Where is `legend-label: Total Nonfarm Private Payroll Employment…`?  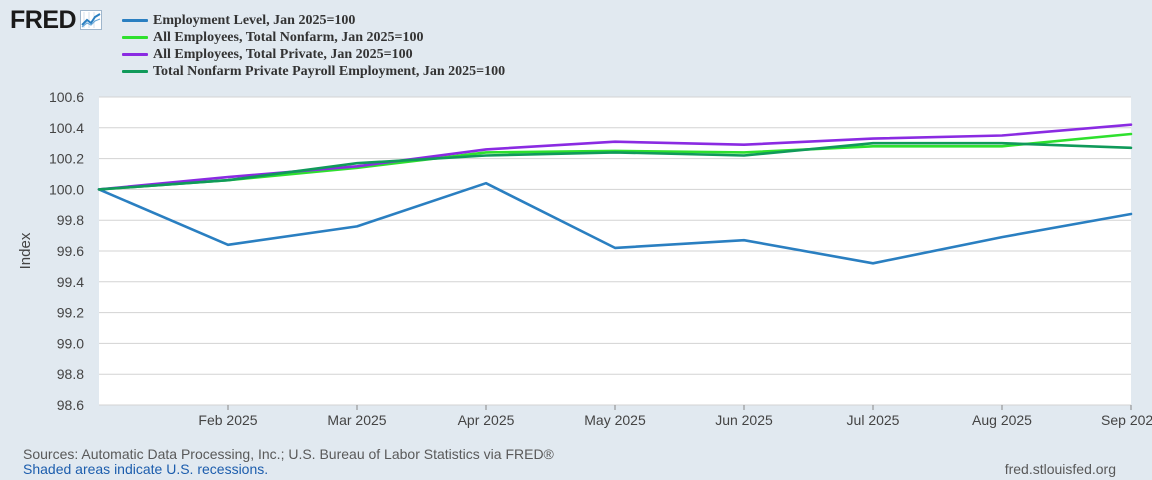
legend-label: Total Nonfarm Private Payroll Employment… is located at coordinates (329, 71).